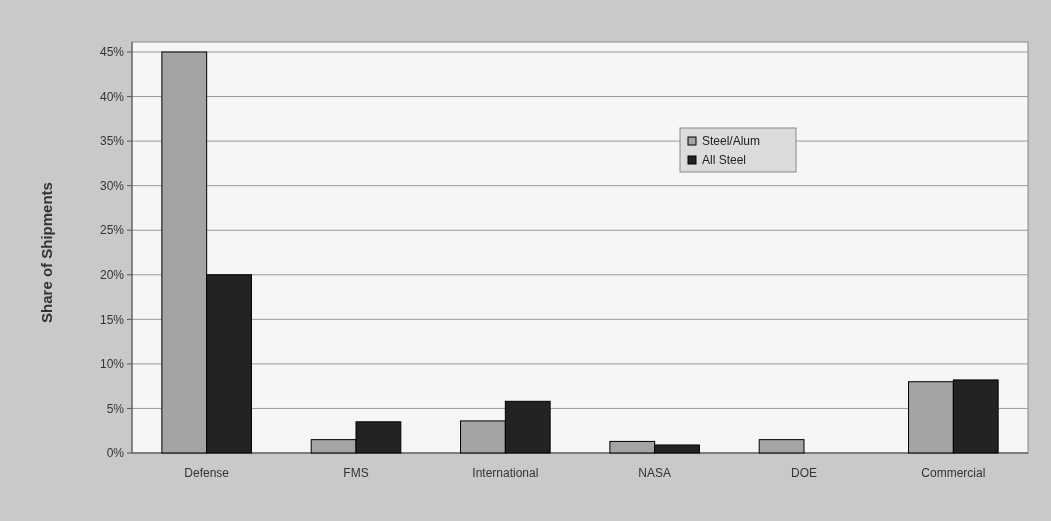  What do you see at coordinates (112, 230) in the screenshot?
I see `y-tick-label: 25%` at bounding box center [112, 230].